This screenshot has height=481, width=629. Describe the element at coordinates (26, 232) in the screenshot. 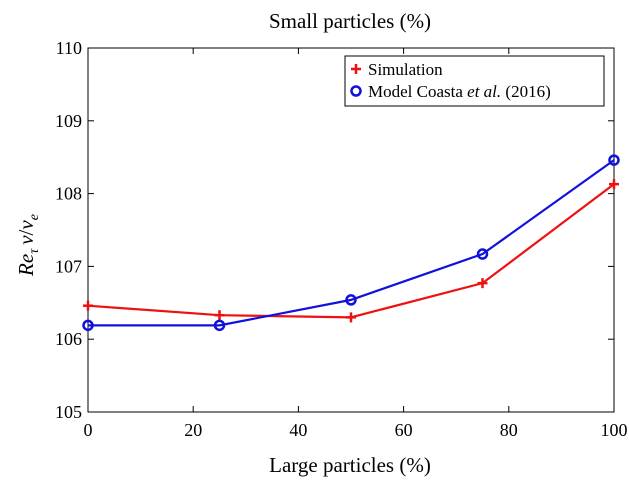

I see `y-axis-title-slash: /` at that location.